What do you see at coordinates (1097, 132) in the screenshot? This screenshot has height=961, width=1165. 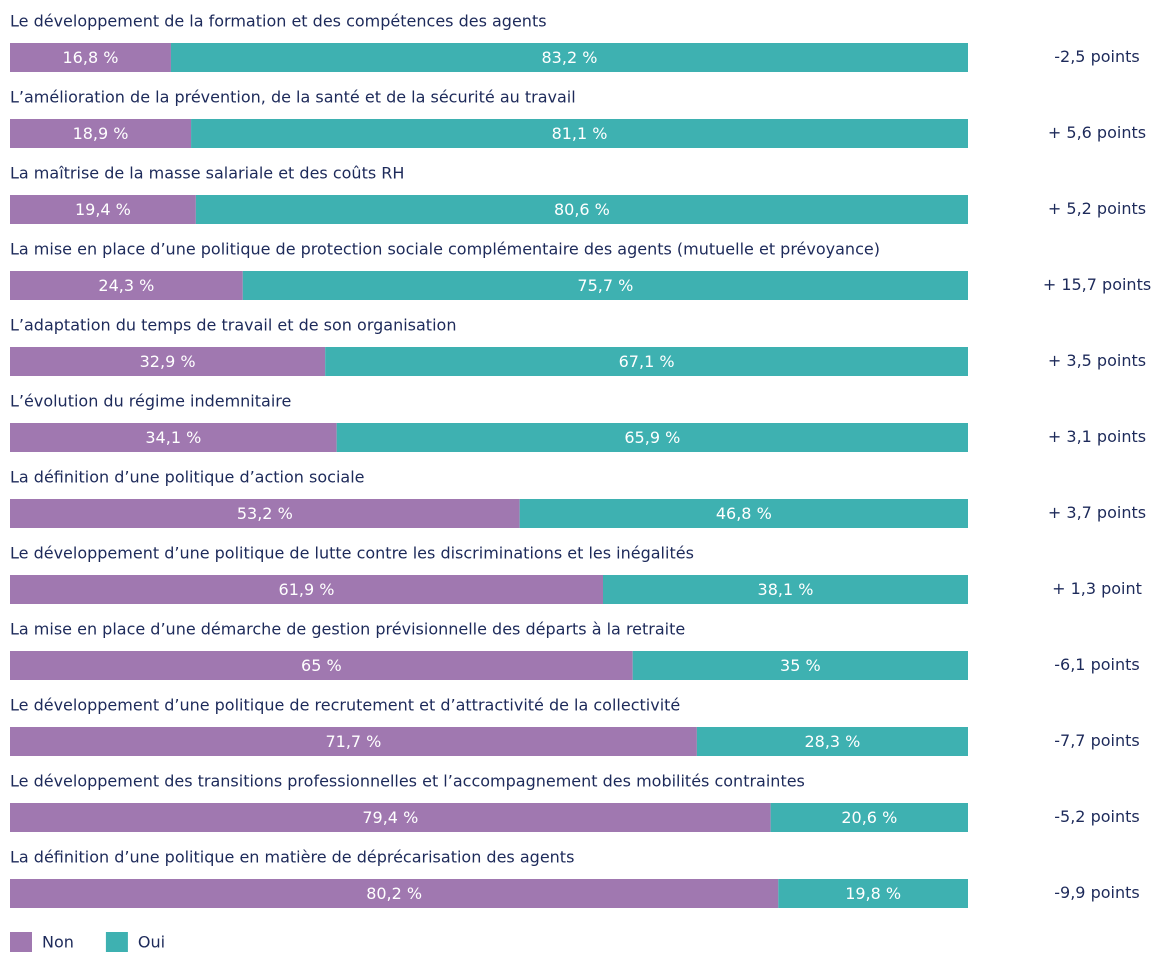 I see `change-annotation: + 5,6 points` at bounding box center [1097, 132].